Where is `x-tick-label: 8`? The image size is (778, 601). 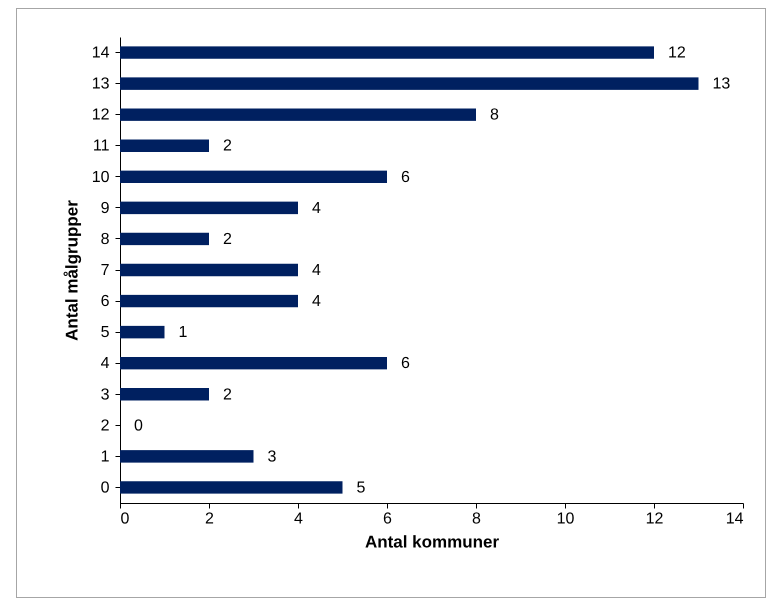
x-tick-label: 8 is located at coordinates (477, 519).